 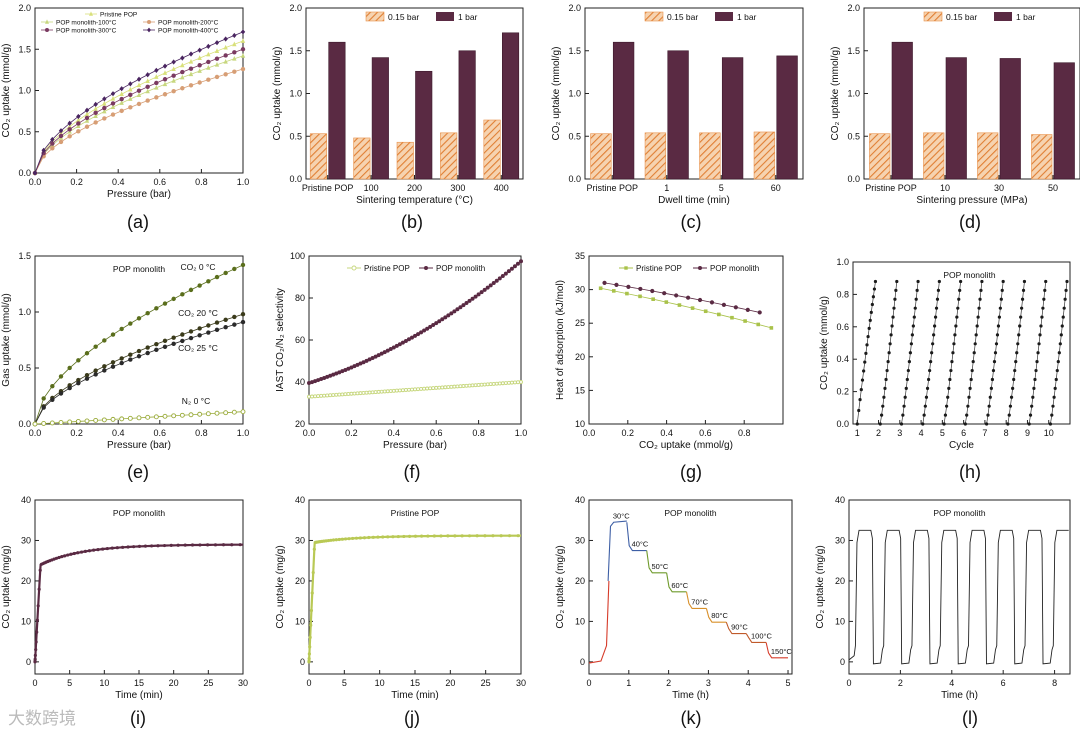 What do you see at coordinates (414, 188) in the screenshot?
I see `x-tick-label: 200` at bounding box center [414, 188].